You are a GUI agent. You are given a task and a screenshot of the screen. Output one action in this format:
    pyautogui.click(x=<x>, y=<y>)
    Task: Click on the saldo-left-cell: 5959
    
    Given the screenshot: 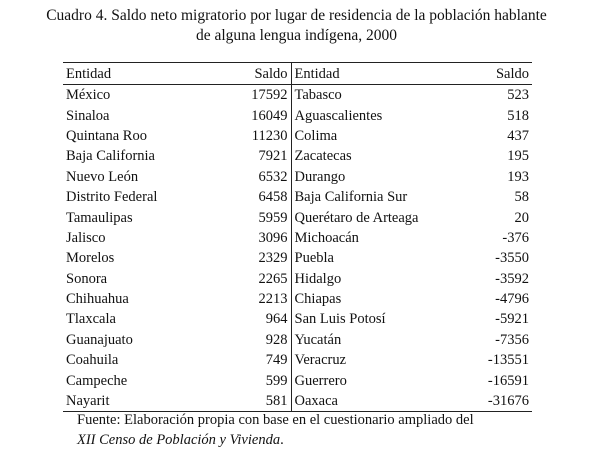 What is the action you would take?
    pyautogui.click(x=231, y=217)
    